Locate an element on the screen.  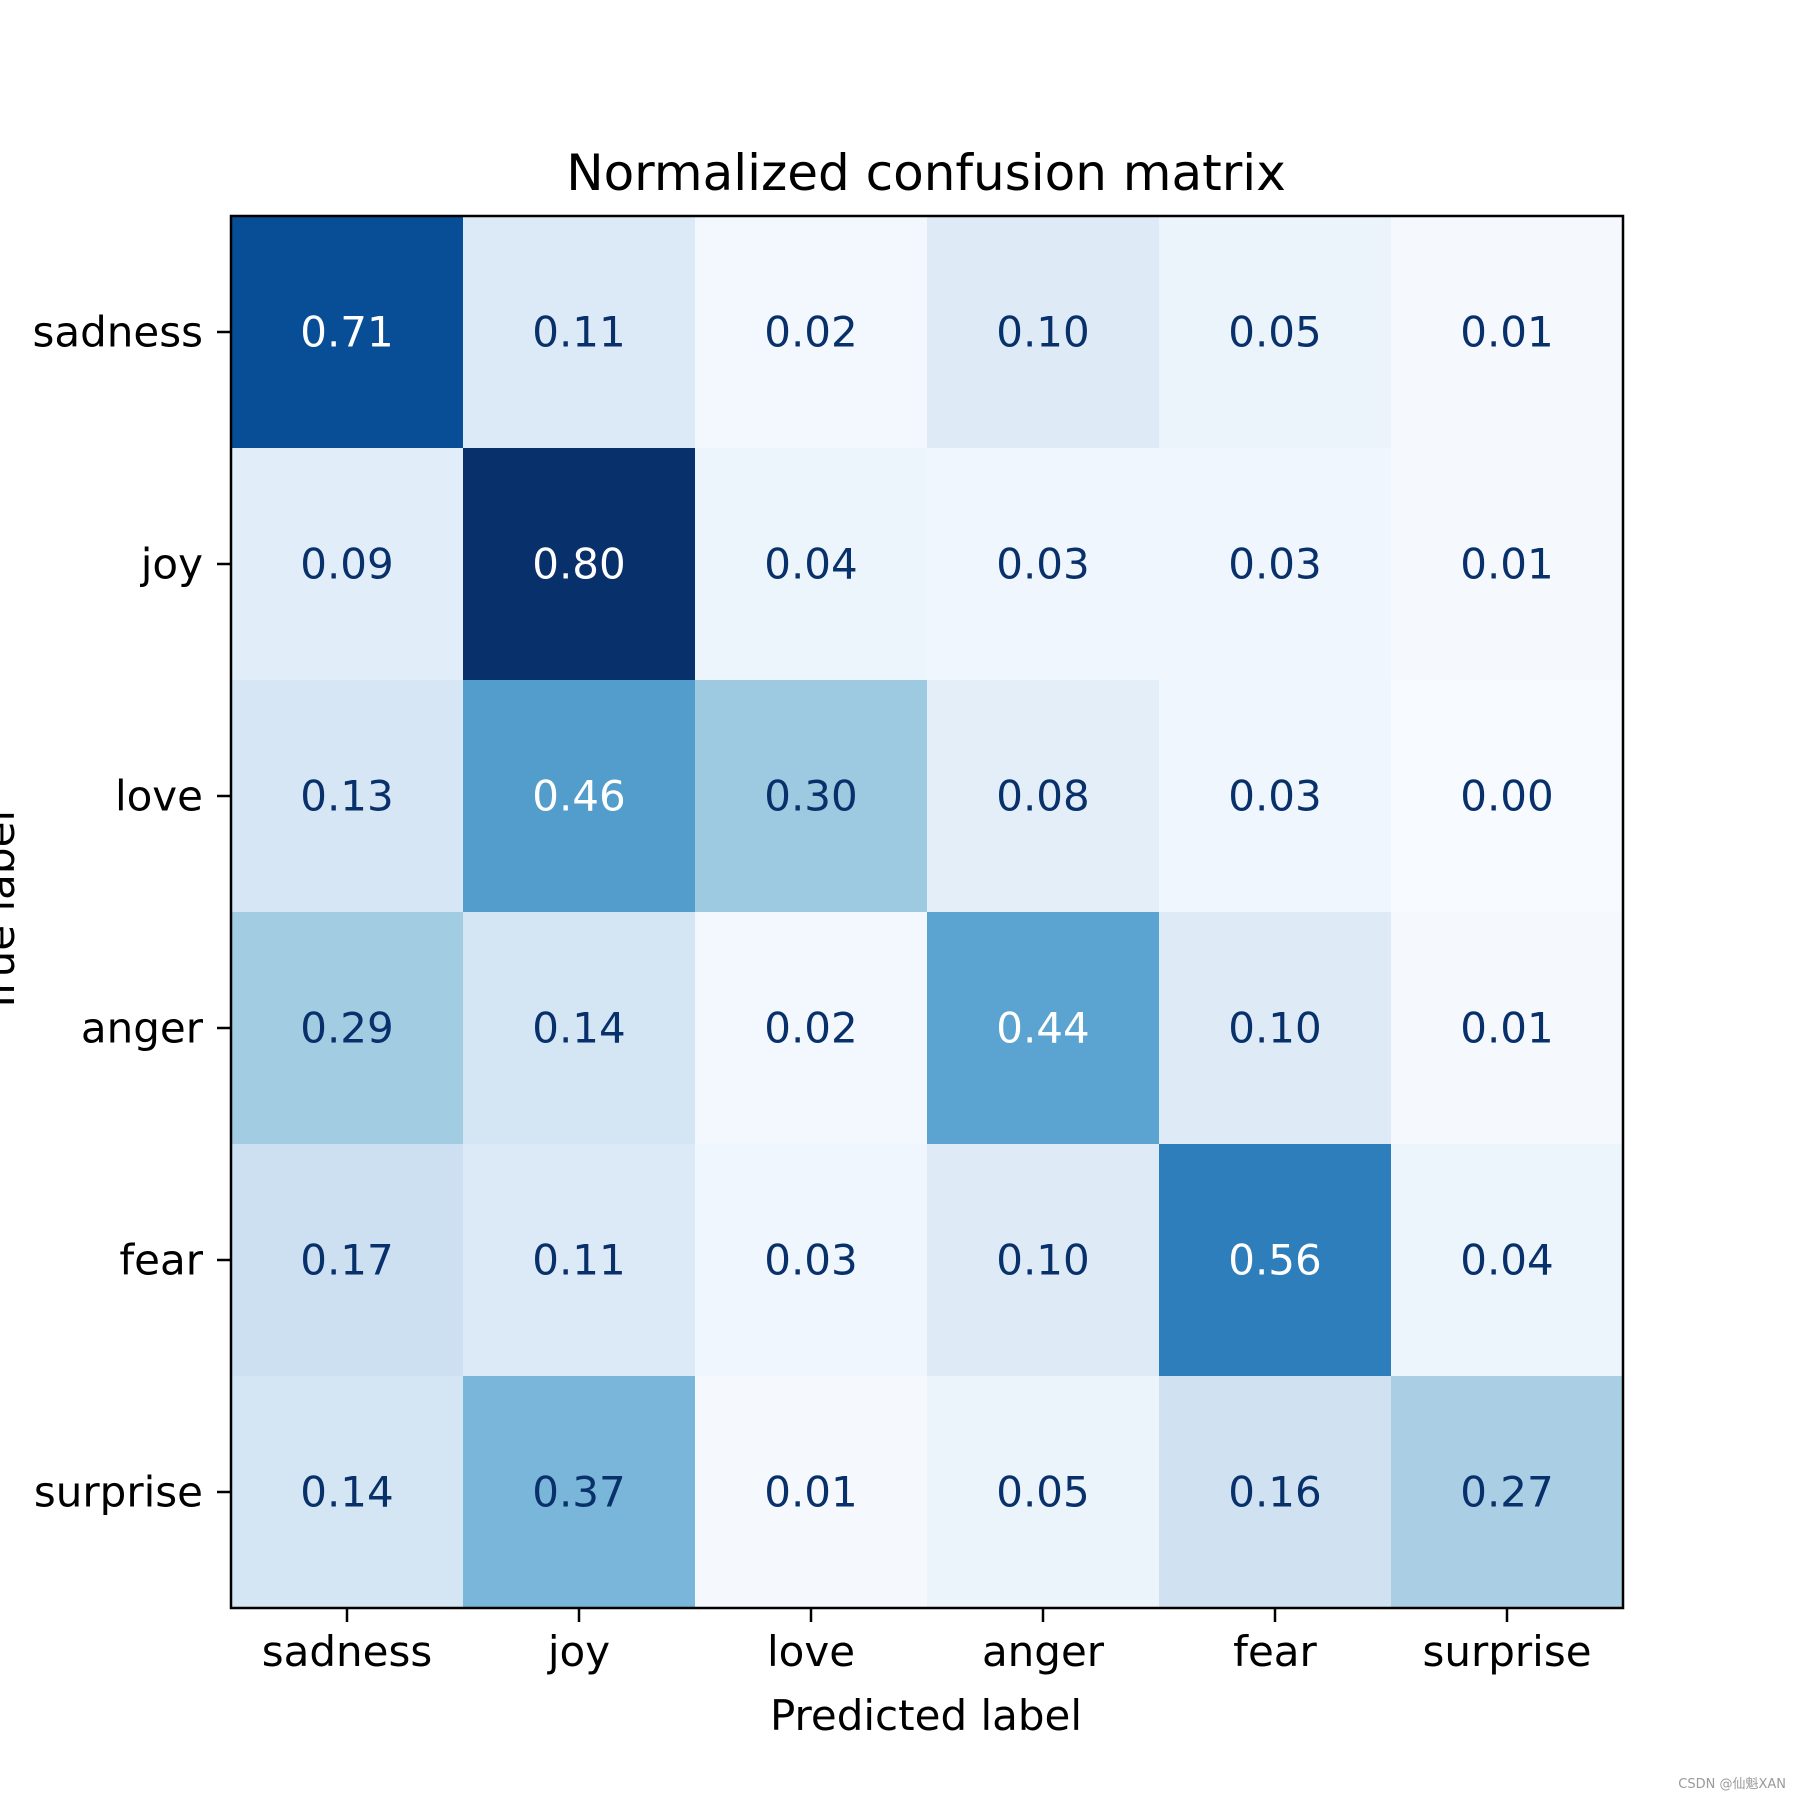
cell-value: 0.44 is located at coordinates (1043, 1028).